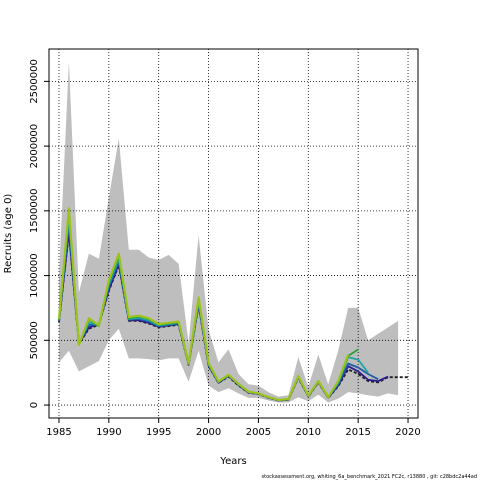 Image resolution: width=480 pixels, height=480 pixels. What do you see at coordinates (232, 461) in the screenshot?
I see `x-axis-title: Years` at bounding box center [232, 461].